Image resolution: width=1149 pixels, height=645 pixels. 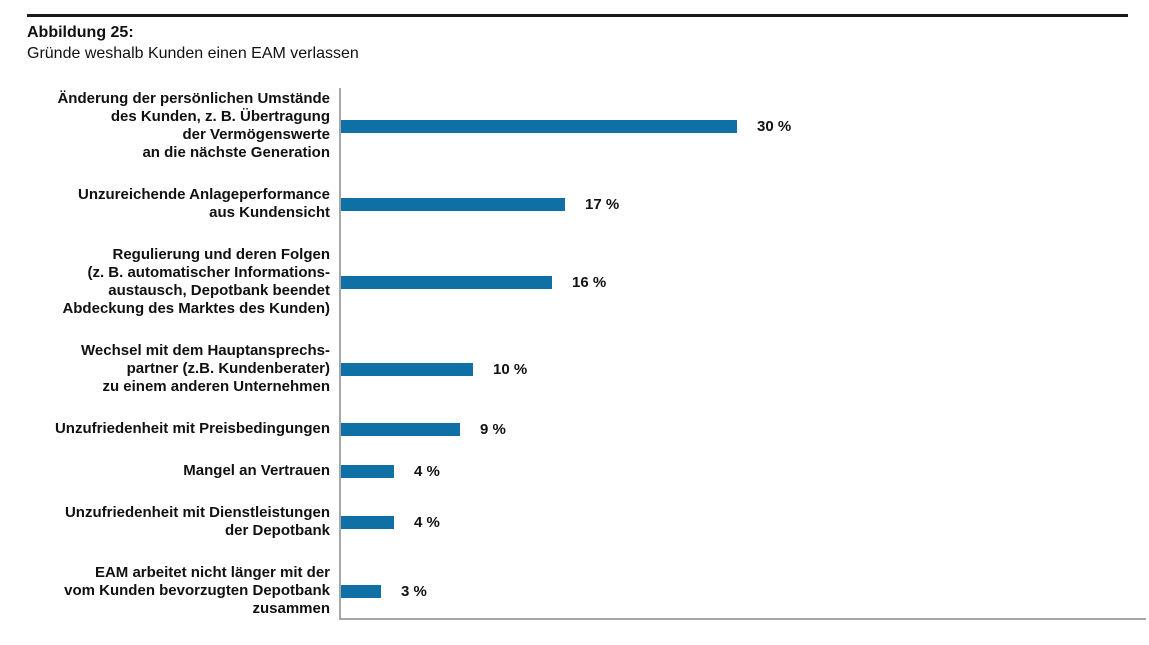 What do you see at coordinates (602, 204) in the screenshot?
I see `bar-value-label: 17 %` at bounding box center [602, 204].